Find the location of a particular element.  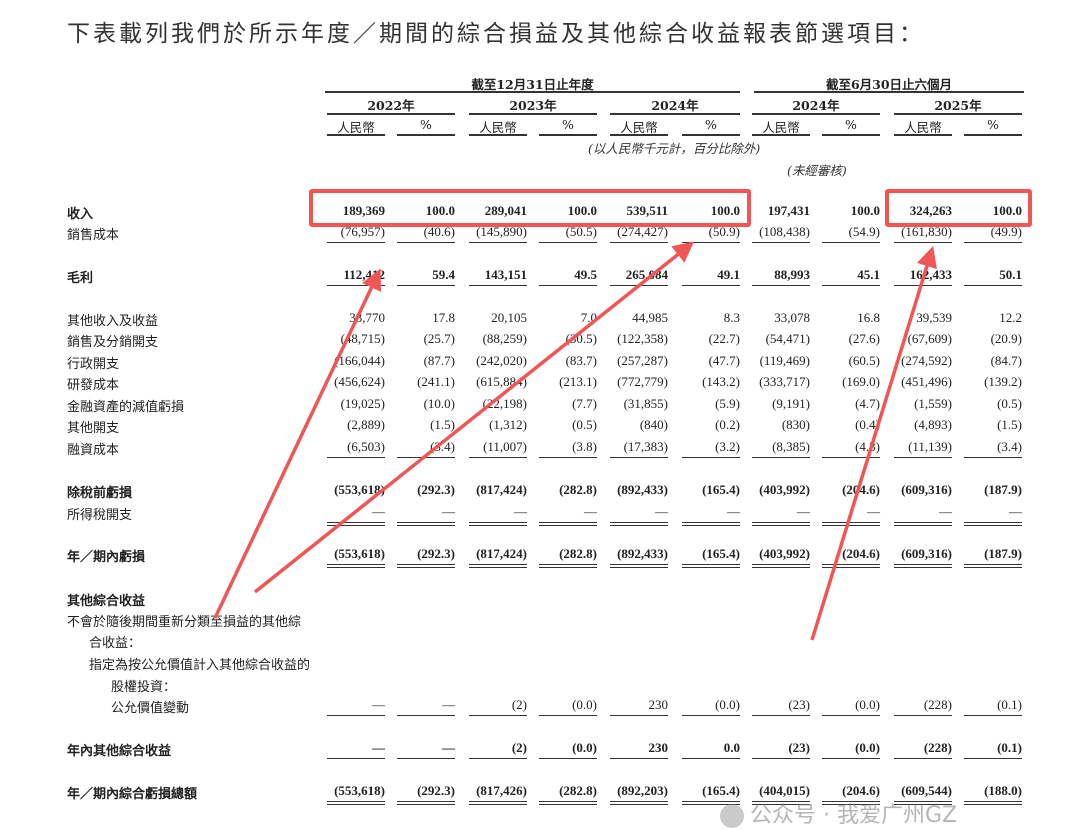

table-cell: (9,191) is located at coordinates (791, 403).